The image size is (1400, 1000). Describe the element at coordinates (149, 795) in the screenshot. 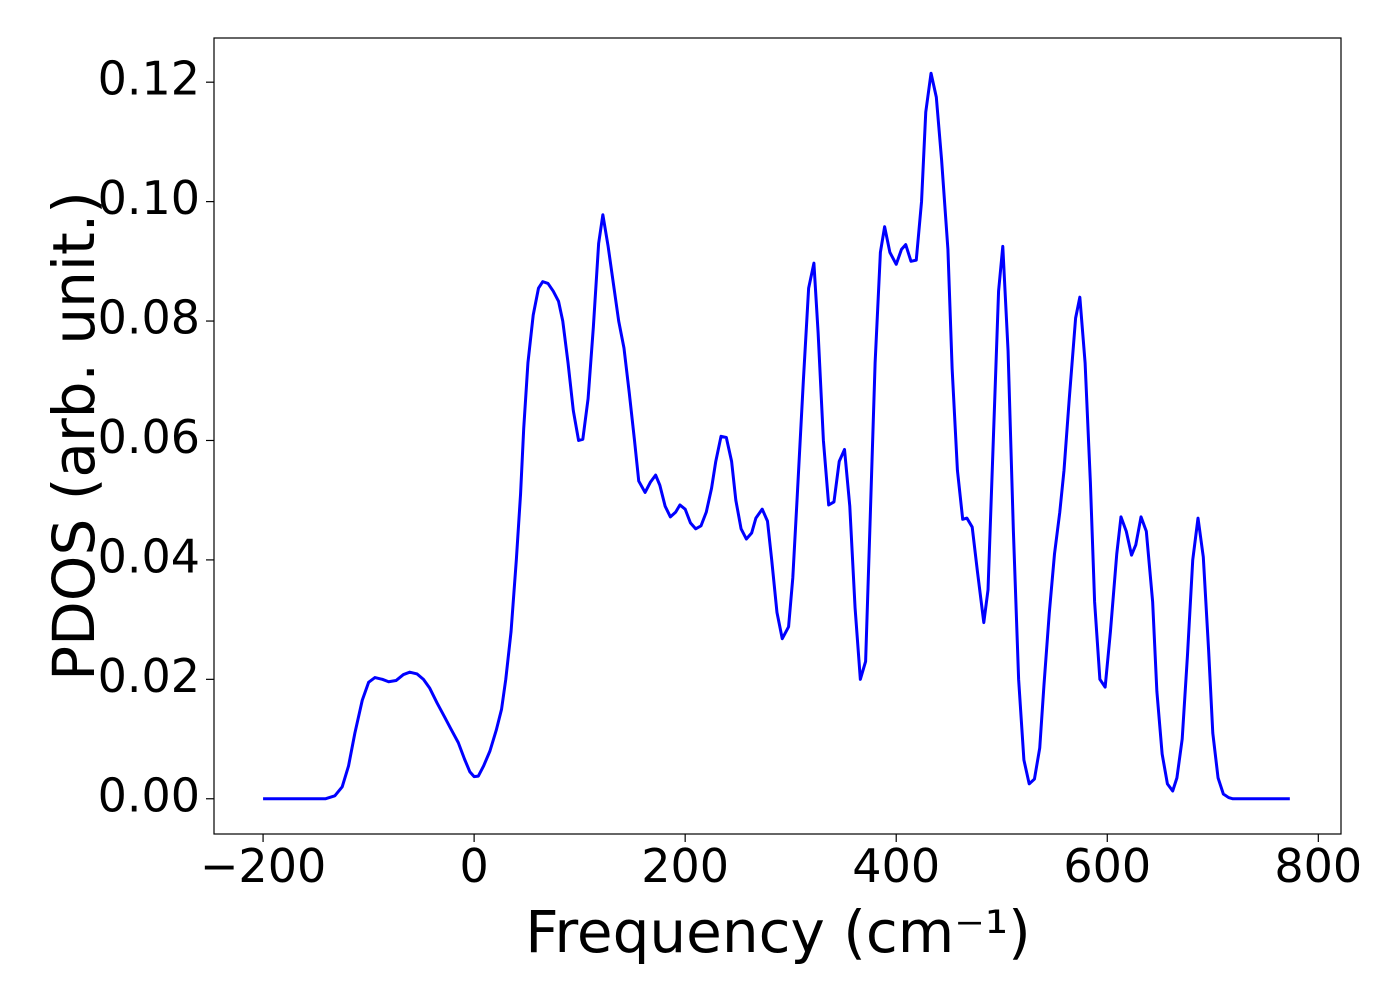

I see `y-tick-label: 0.00` at that location.